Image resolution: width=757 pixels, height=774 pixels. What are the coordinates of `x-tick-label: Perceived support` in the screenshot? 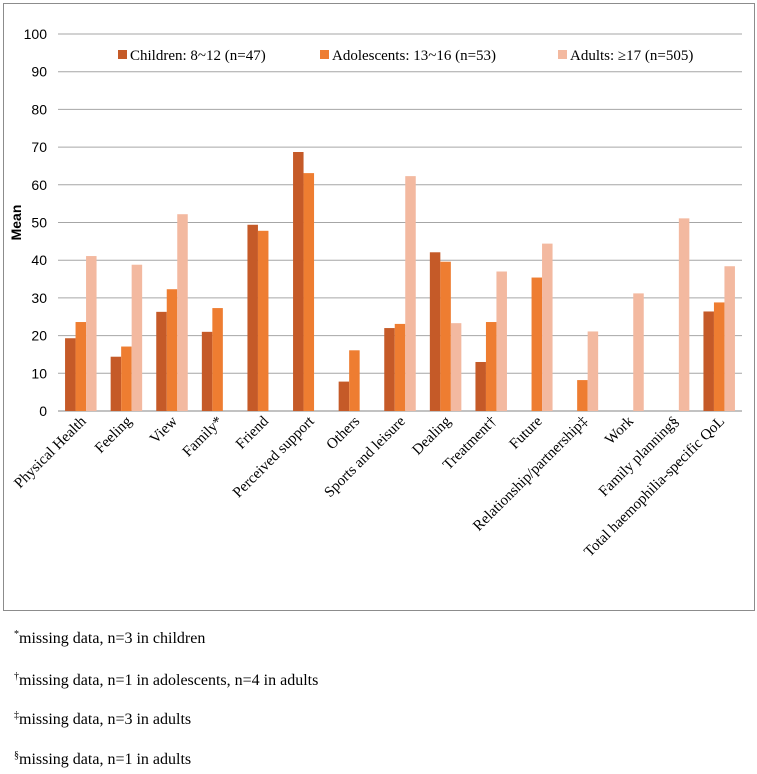 It's located at (274, 457).